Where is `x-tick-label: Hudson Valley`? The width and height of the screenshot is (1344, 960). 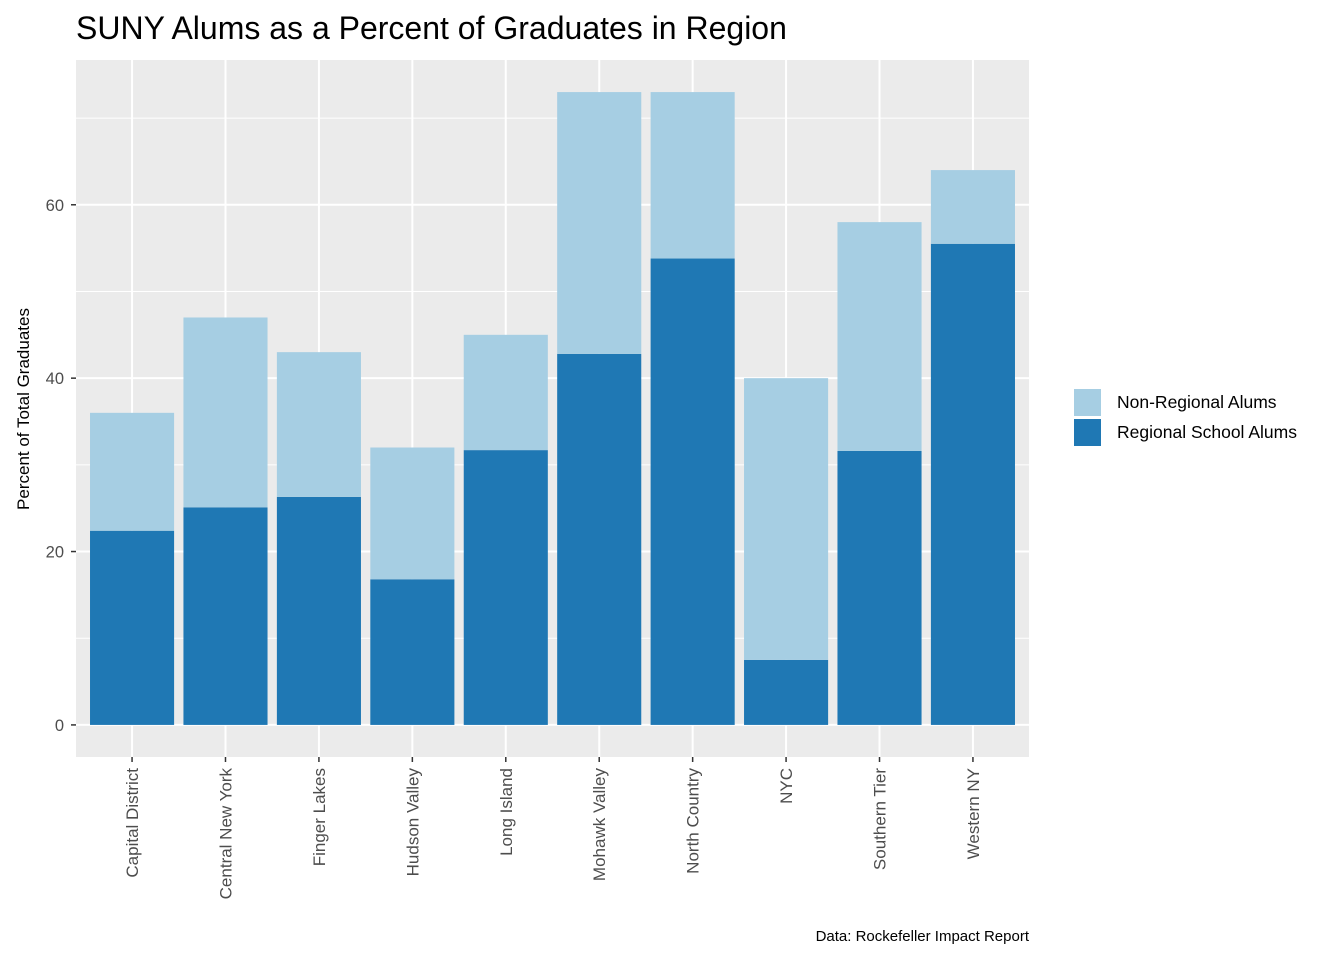 x-tick-label: Hudson Valley is located at coordinates (412, 822).